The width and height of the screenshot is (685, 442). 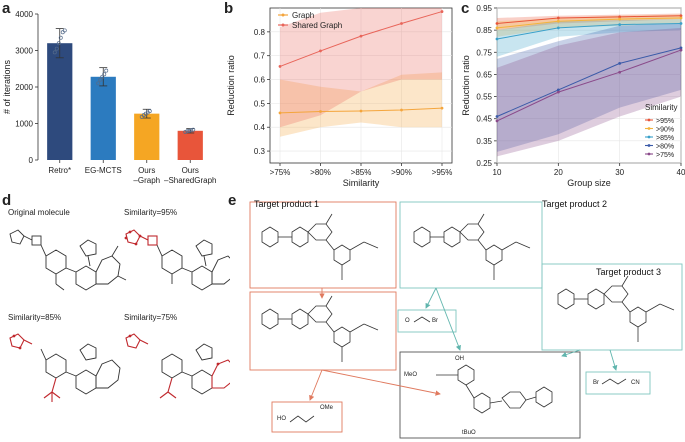 I want to click on c-legend-title: Similarity, so click(x=661, y=107).